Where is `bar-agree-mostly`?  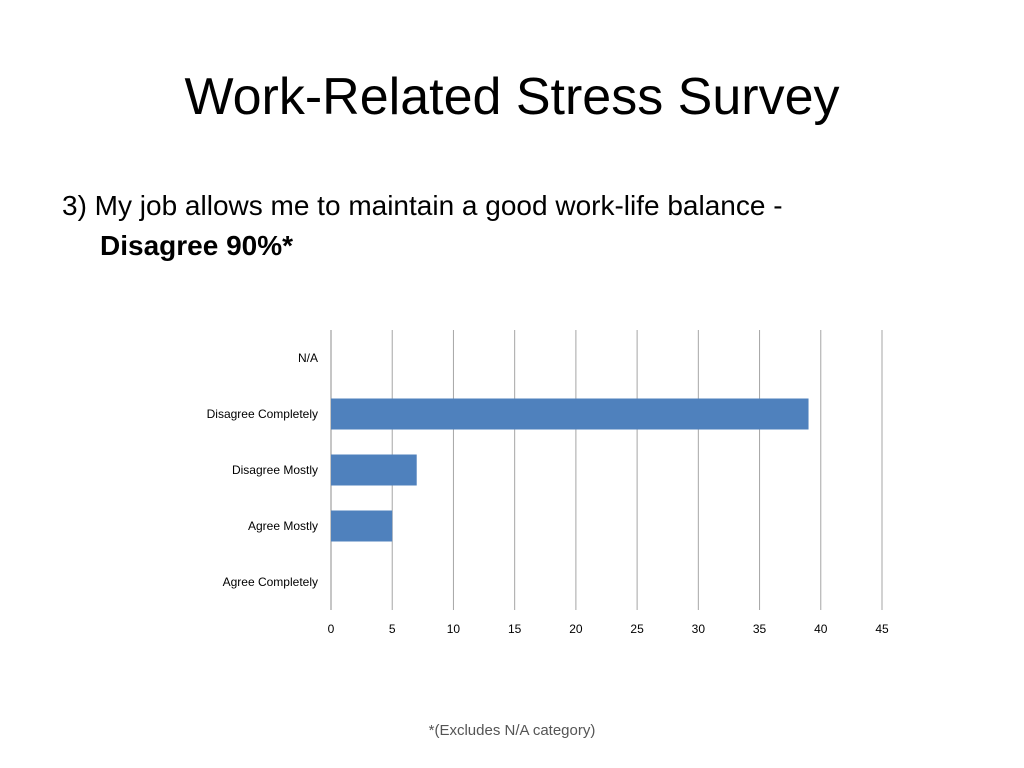
bar-agree-mostly is located at coordinates (362, 526).